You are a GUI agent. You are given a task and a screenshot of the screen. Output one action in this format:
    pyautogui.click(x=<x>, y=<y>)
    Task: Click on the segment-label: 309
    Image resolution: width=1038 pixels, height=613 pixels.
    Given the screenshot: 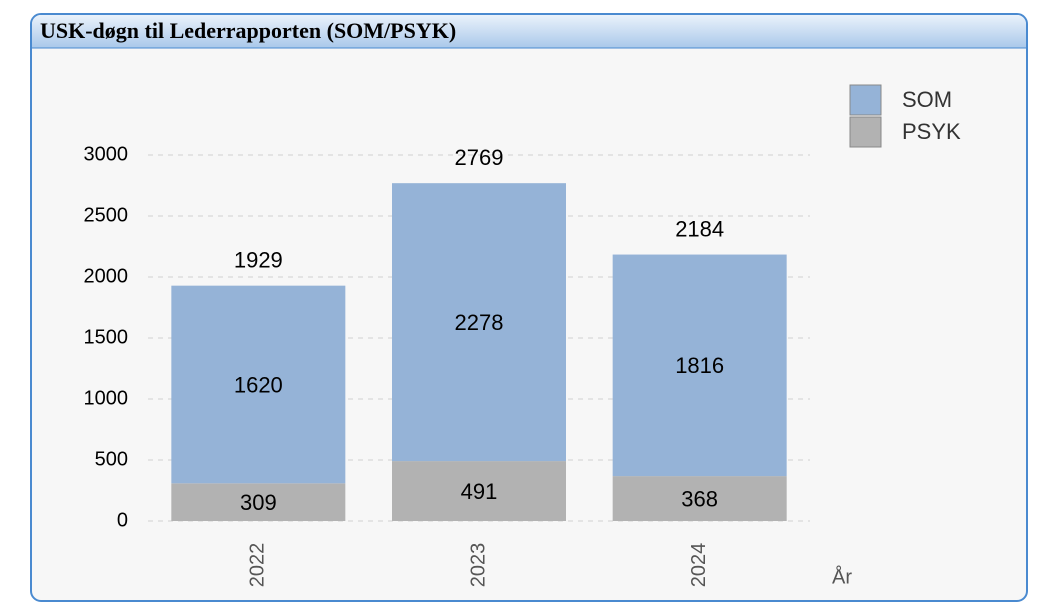 What is the action you would take?
    pyautogui.click(x=258, y=502)
    